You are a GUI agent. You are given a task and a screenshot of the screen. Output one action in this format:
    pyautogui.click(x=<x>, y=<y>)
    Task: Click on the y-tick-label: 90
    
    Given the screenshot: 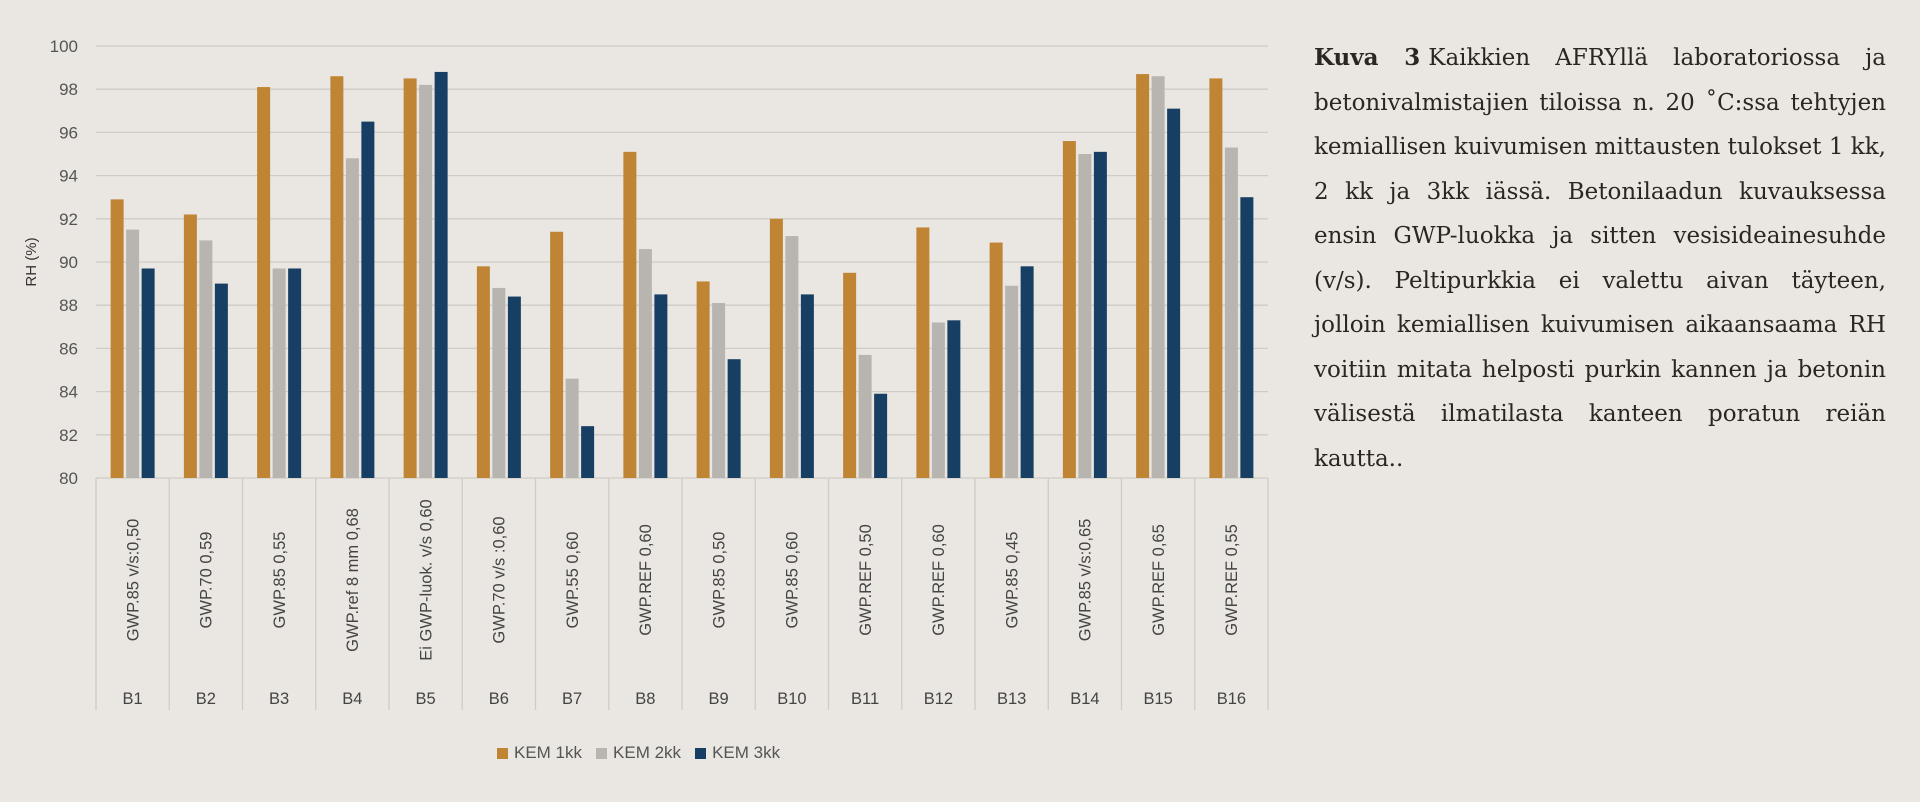 What is the action you would take?
    pyautogui.click(x=68, y=262)
    